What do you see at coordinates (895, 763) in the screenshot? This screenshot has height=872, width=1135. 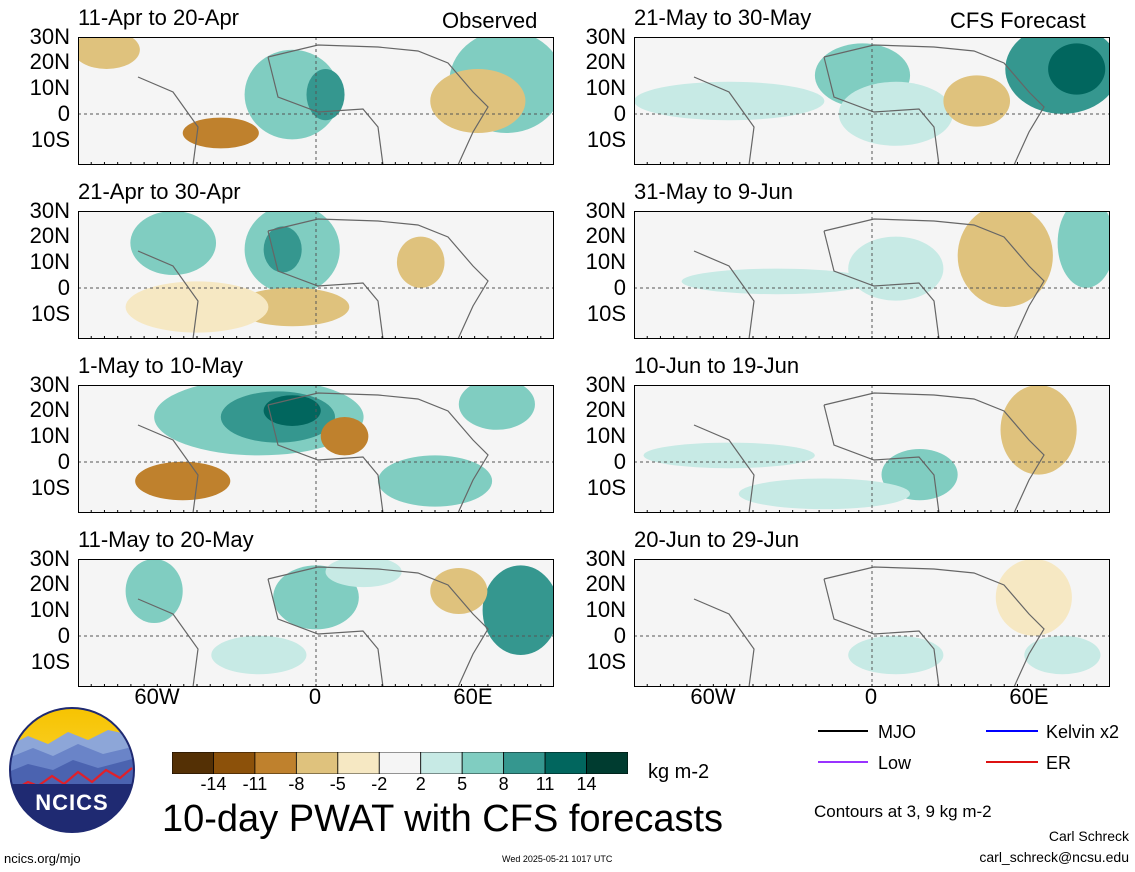 I see `legend-low: Low` at bounding box center [895, 763].